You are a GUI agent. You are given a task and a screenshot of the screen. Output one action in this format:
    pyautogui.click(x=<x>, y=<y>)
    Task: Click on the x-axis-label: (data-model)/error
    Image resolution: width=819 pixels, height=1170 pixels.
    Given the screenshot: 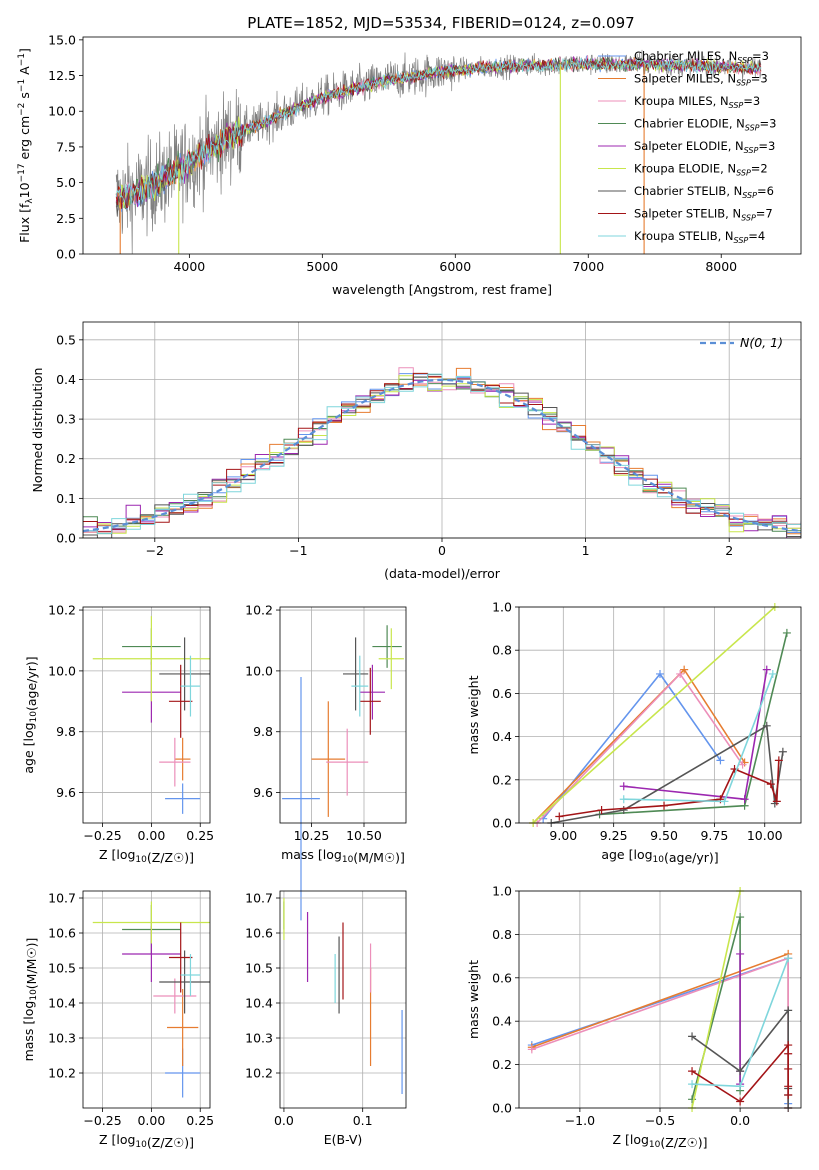 What is the action you would take?
    pyautogui.click(x=442, y=573)
    